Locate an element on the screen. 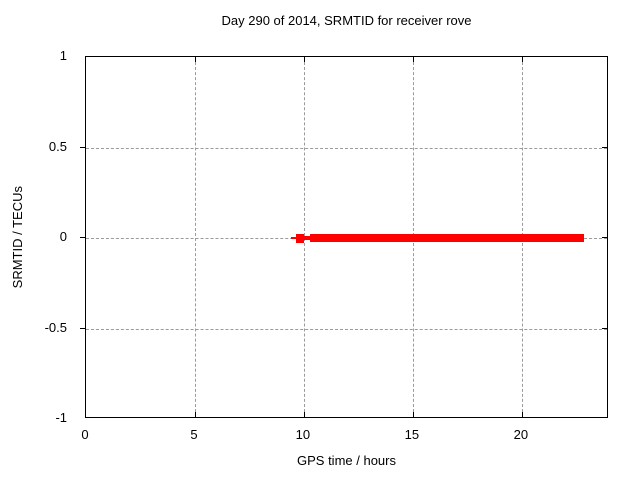  y-tick-label: 0.5 is located at coordinates (57, 146).